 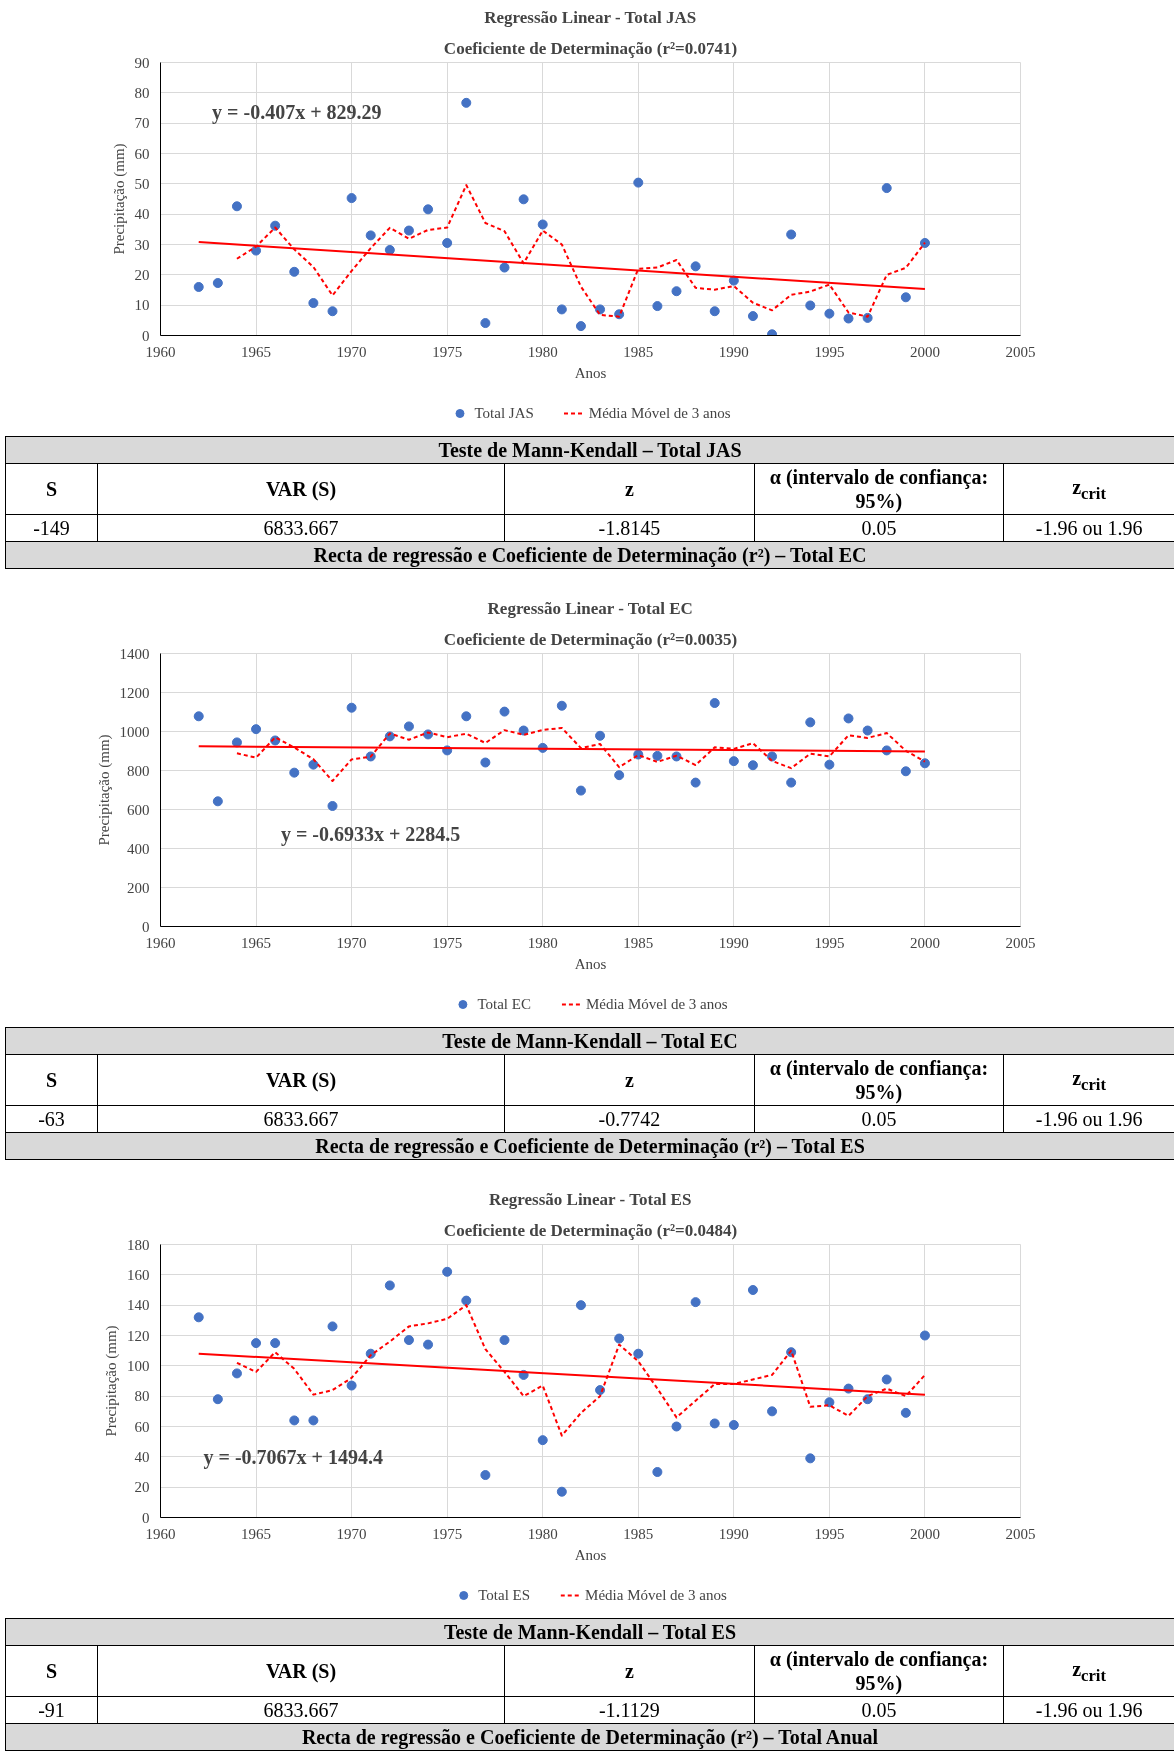 I want to click on x-tick-label: 1980, so click(x=542, y=351).